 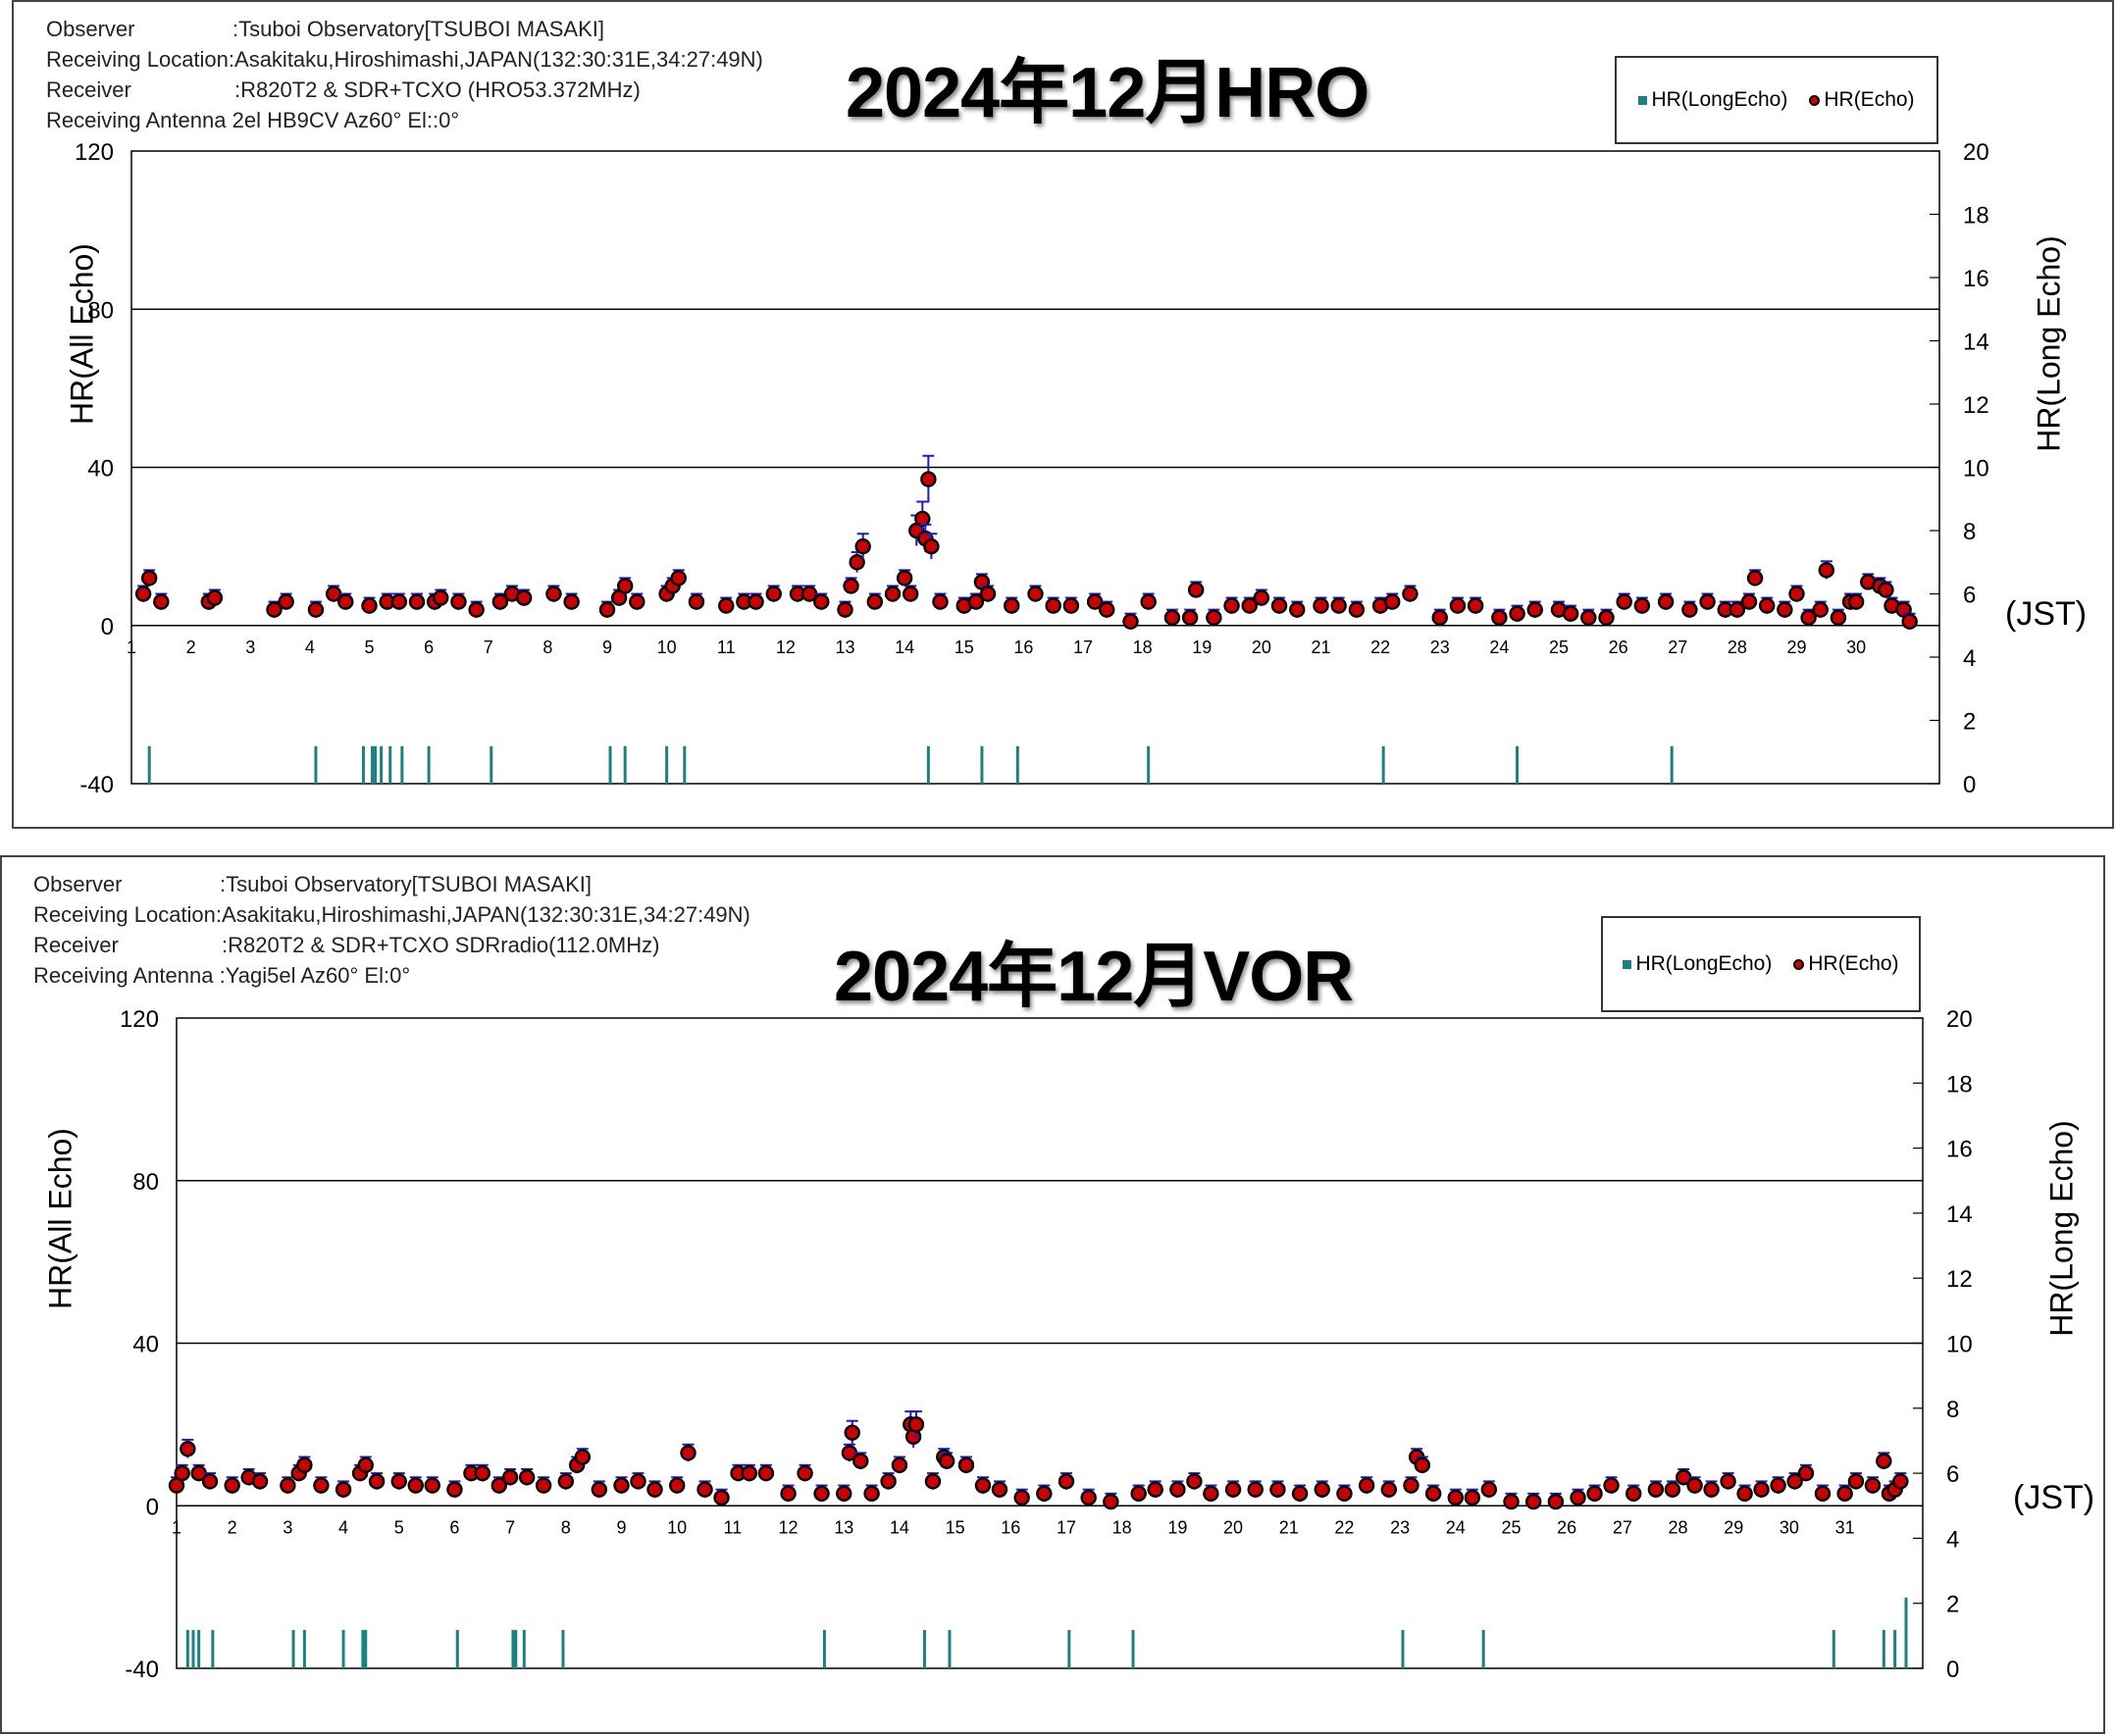 What do you see at coordinates (1845, 1527) in the screenshot?
I see `vor-x-tick-label: 31` at bounding box center [1845, 1527].